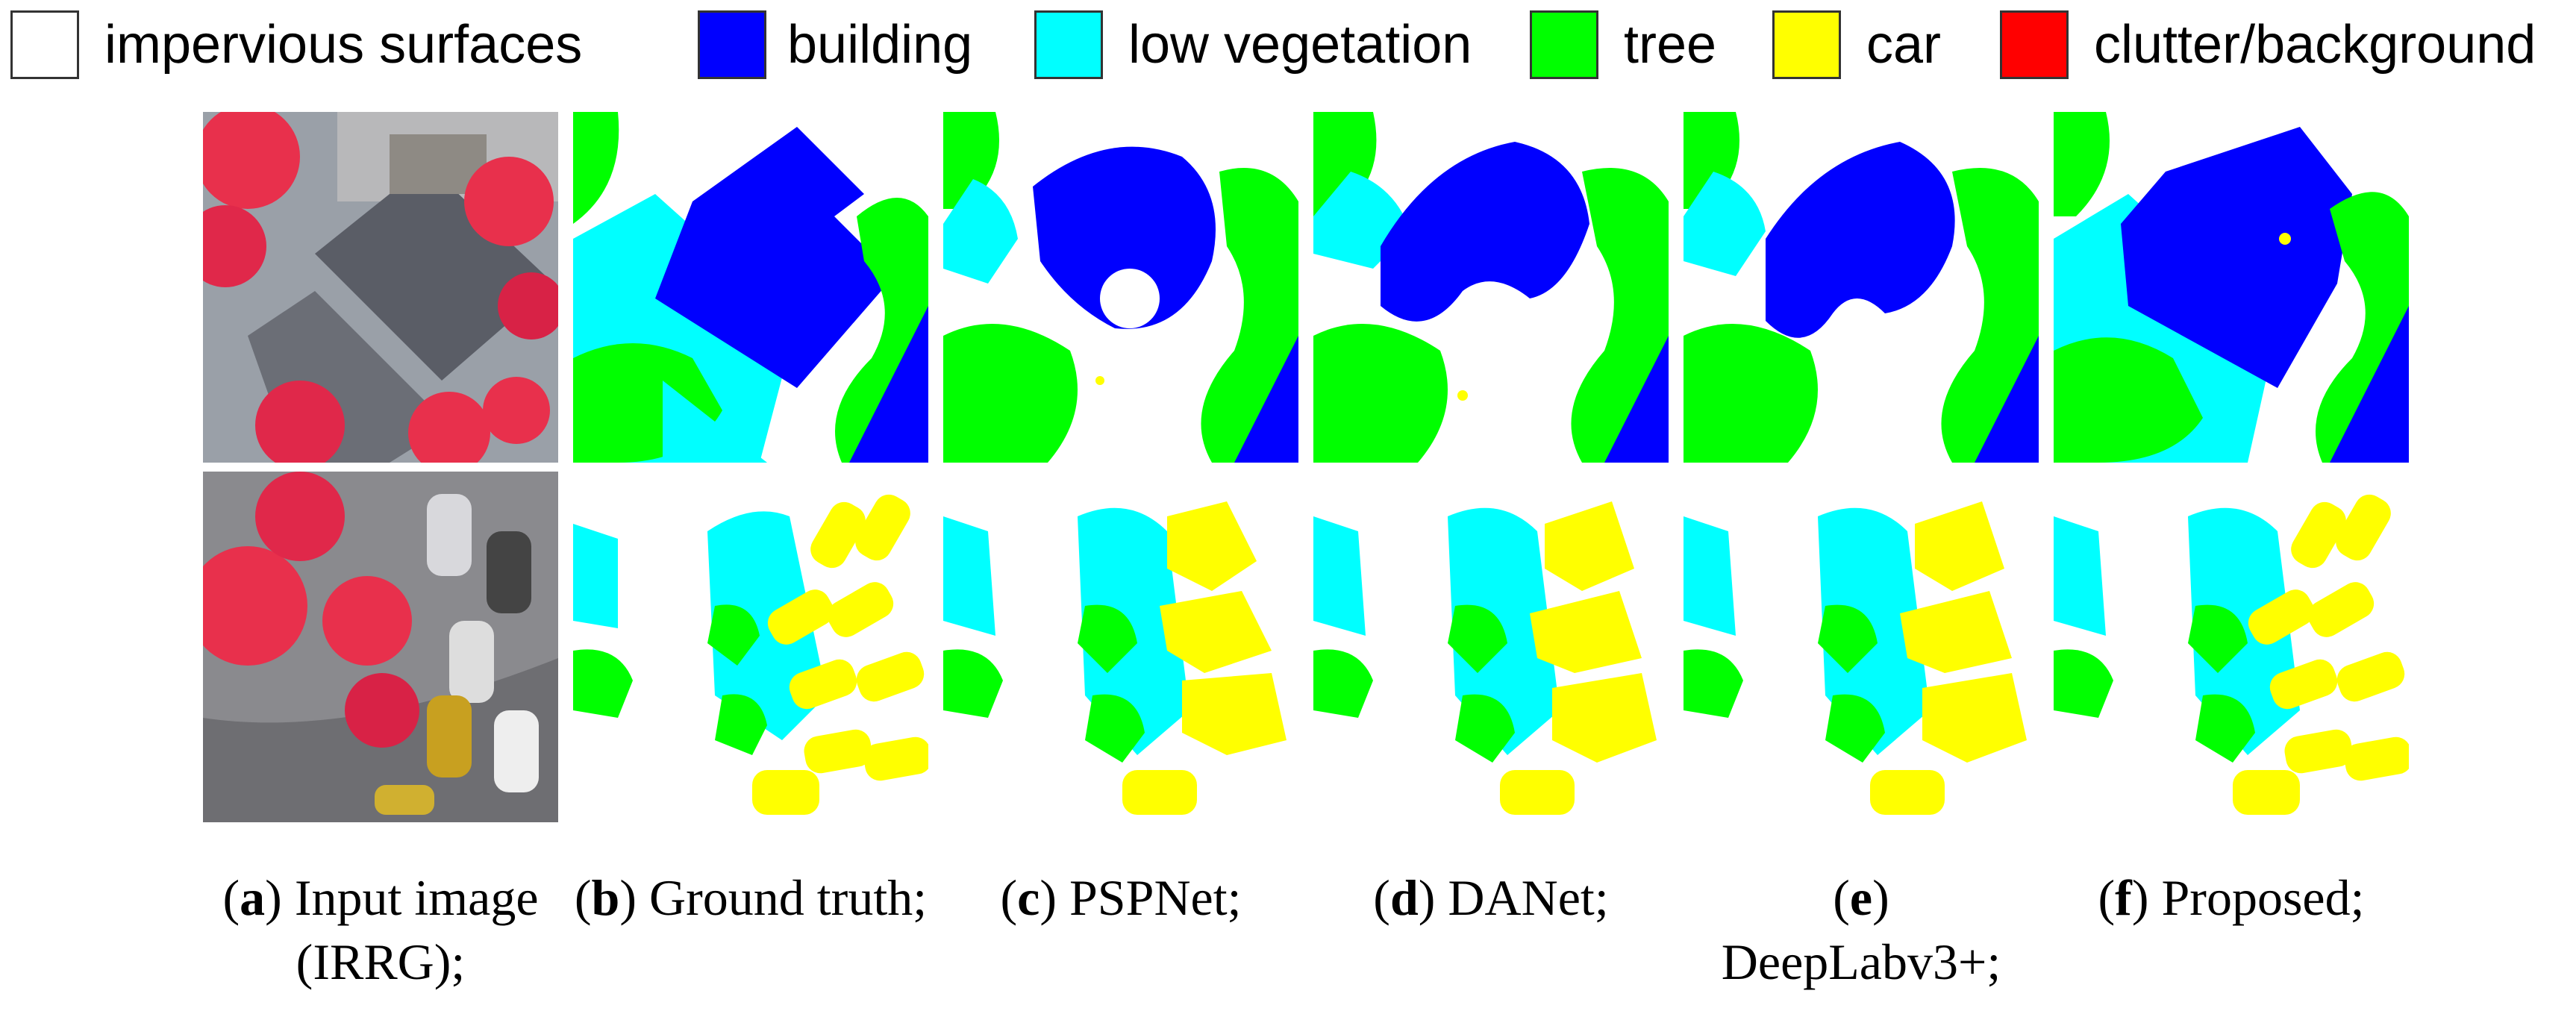  I want to click on legend-label: low vegetation, so click(1300, 45).